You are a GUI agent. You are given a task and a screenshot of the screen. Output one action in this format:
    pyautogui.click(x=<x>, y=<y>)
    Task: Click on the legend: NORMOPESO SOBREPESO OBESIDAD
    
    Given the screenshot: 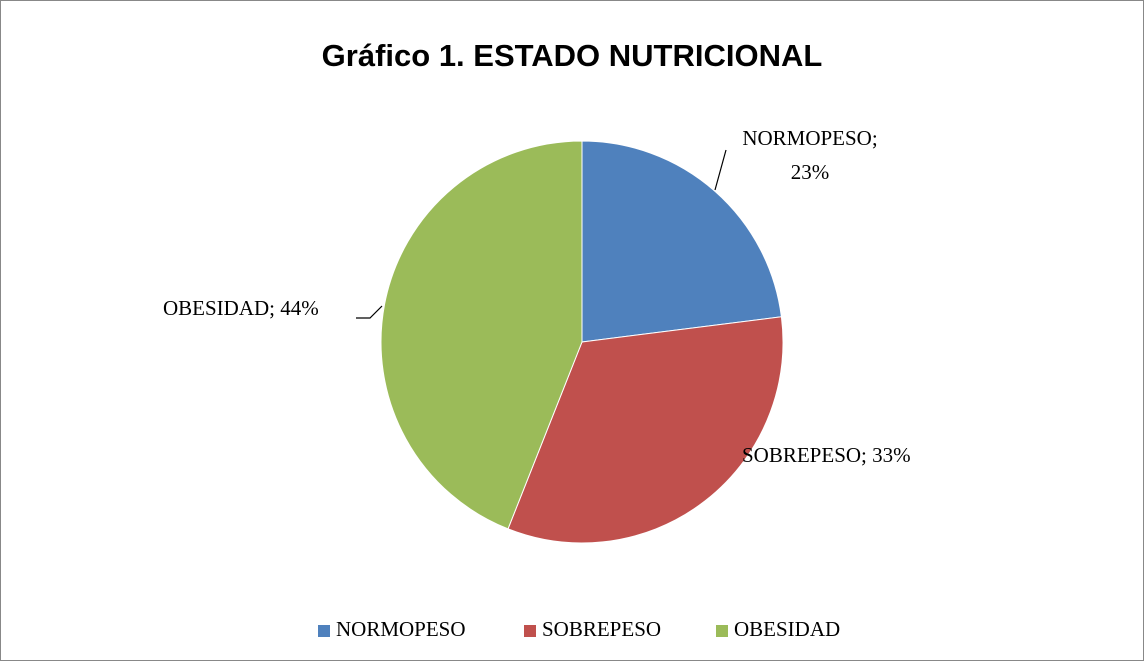 What is the action you would take?
    pyautogui.click(x=579, y=629)
    